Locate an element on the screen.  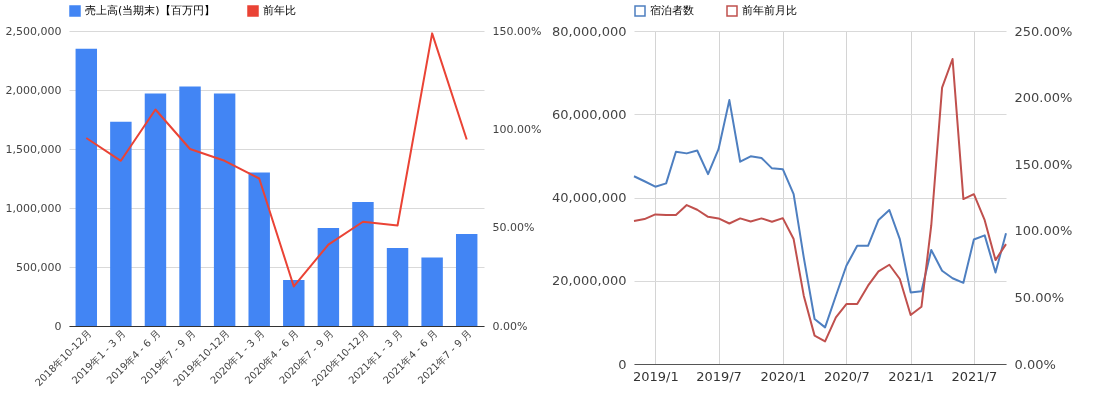
y-tick-label: 2,000,000 is located at coordinates (33, 90).